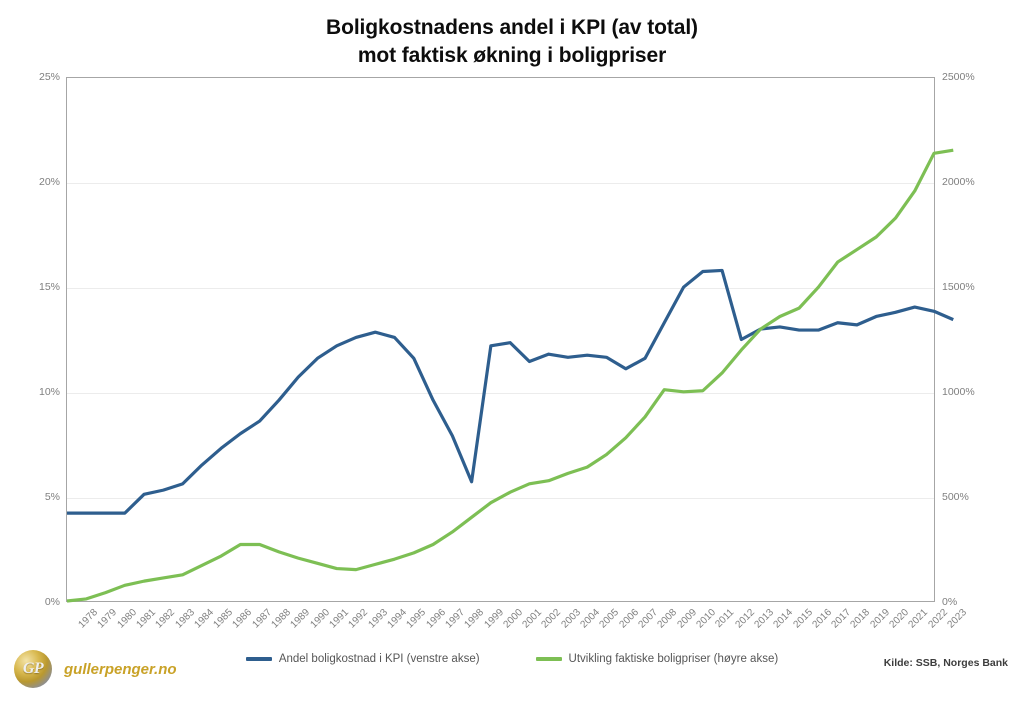 The height and width of the screenshot is (704, 1024). Describe the element at coordinates (416, 619) in the screenshot. I see `x-tick-label: 1995` at that location.